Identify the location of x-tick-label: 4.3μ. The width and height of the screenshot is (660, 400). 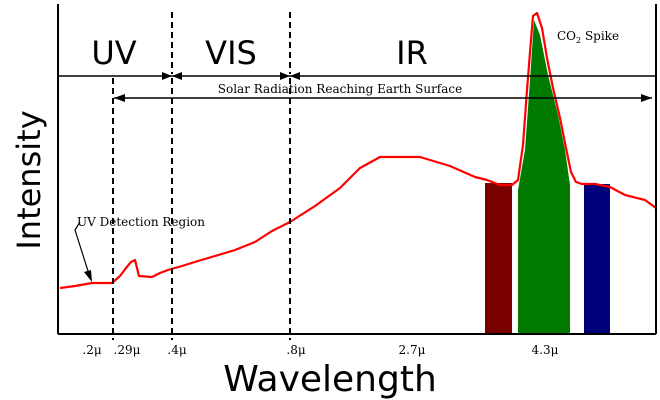
(545, 350).